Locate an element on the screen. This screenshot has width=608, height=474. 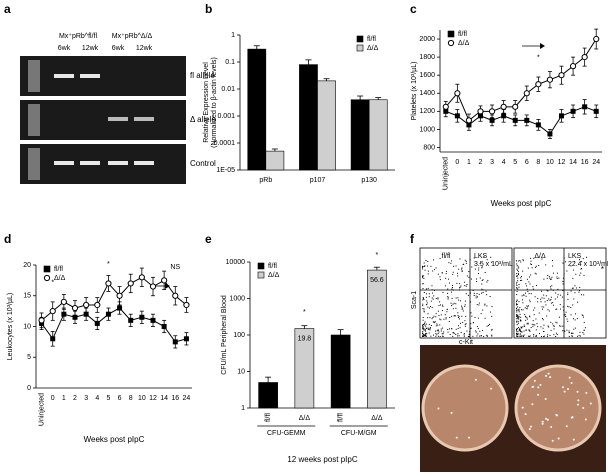
y-tick-label: 10 is located at coordinates (27, 326).